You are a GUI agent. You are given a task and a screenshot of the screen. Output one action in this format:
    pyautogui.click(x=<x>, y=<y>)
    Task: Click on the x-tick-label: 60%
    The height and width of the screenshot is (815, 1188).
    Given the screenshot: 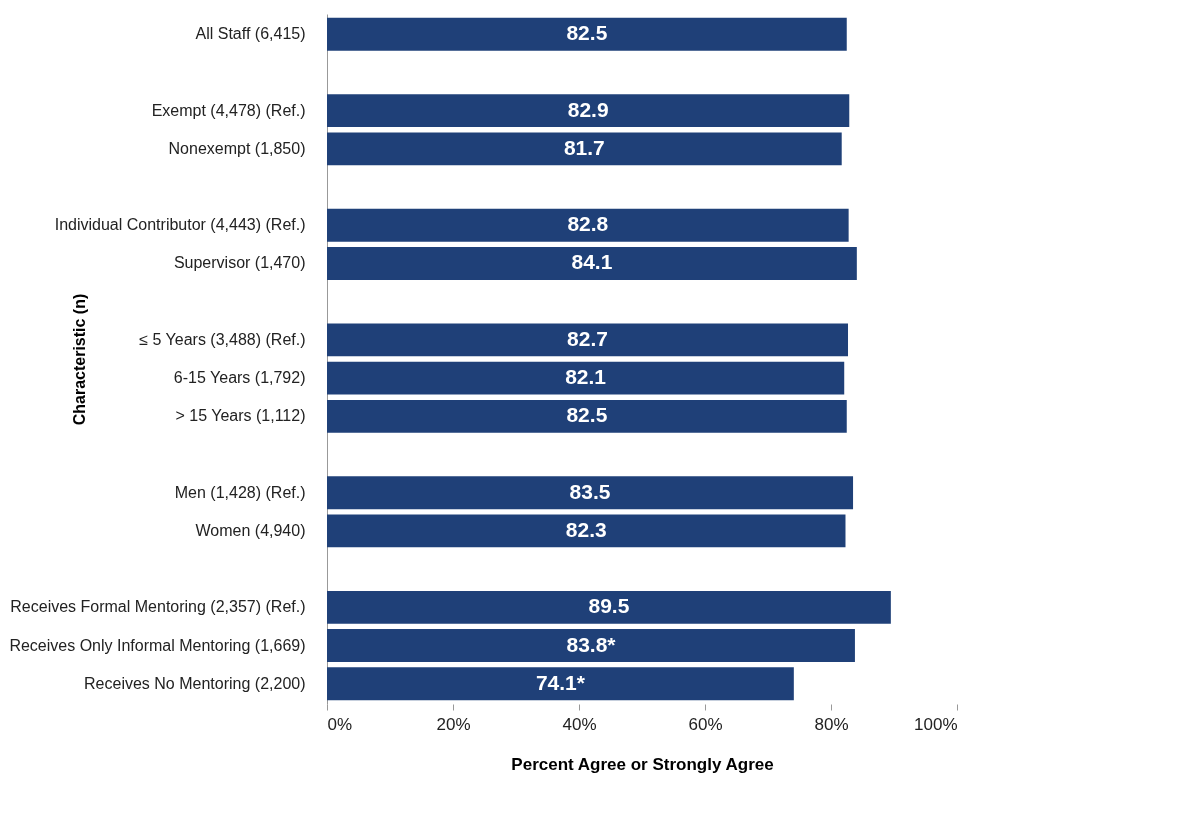 What is the action you would take?
    pyautogui.click(x=705, y=724)
    